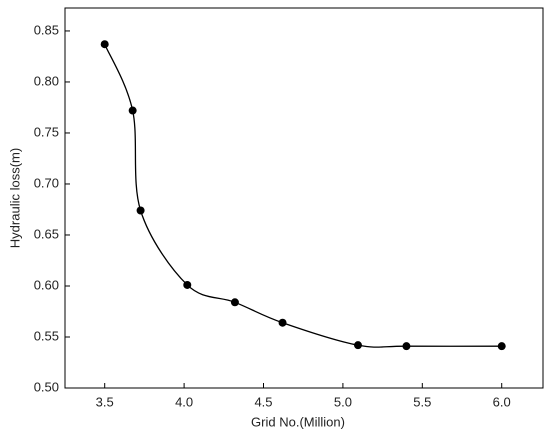  Describe the element at coordinates (298, 421) in the screenshot. I see `x-axis-label: Grid No.(Million)` at that location.